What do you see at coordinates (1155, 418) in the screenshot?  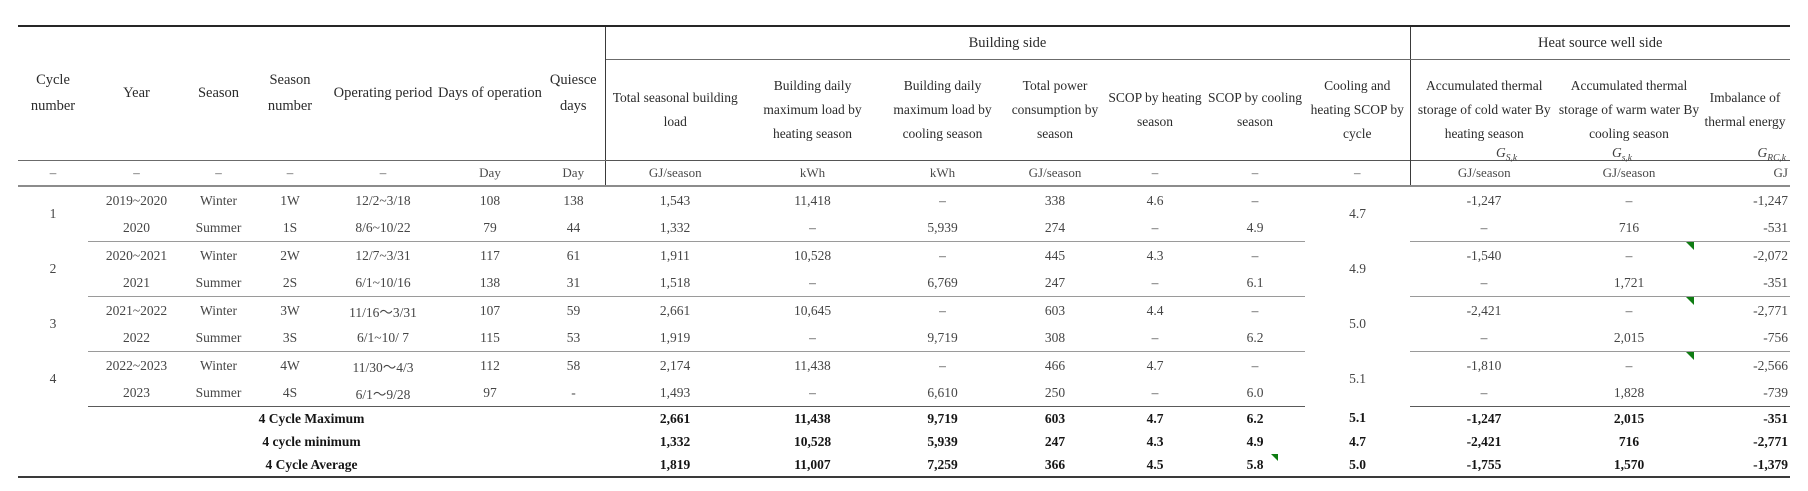 I see `summary-scop-heat: 4.7` at bounding box center [1155, 418].